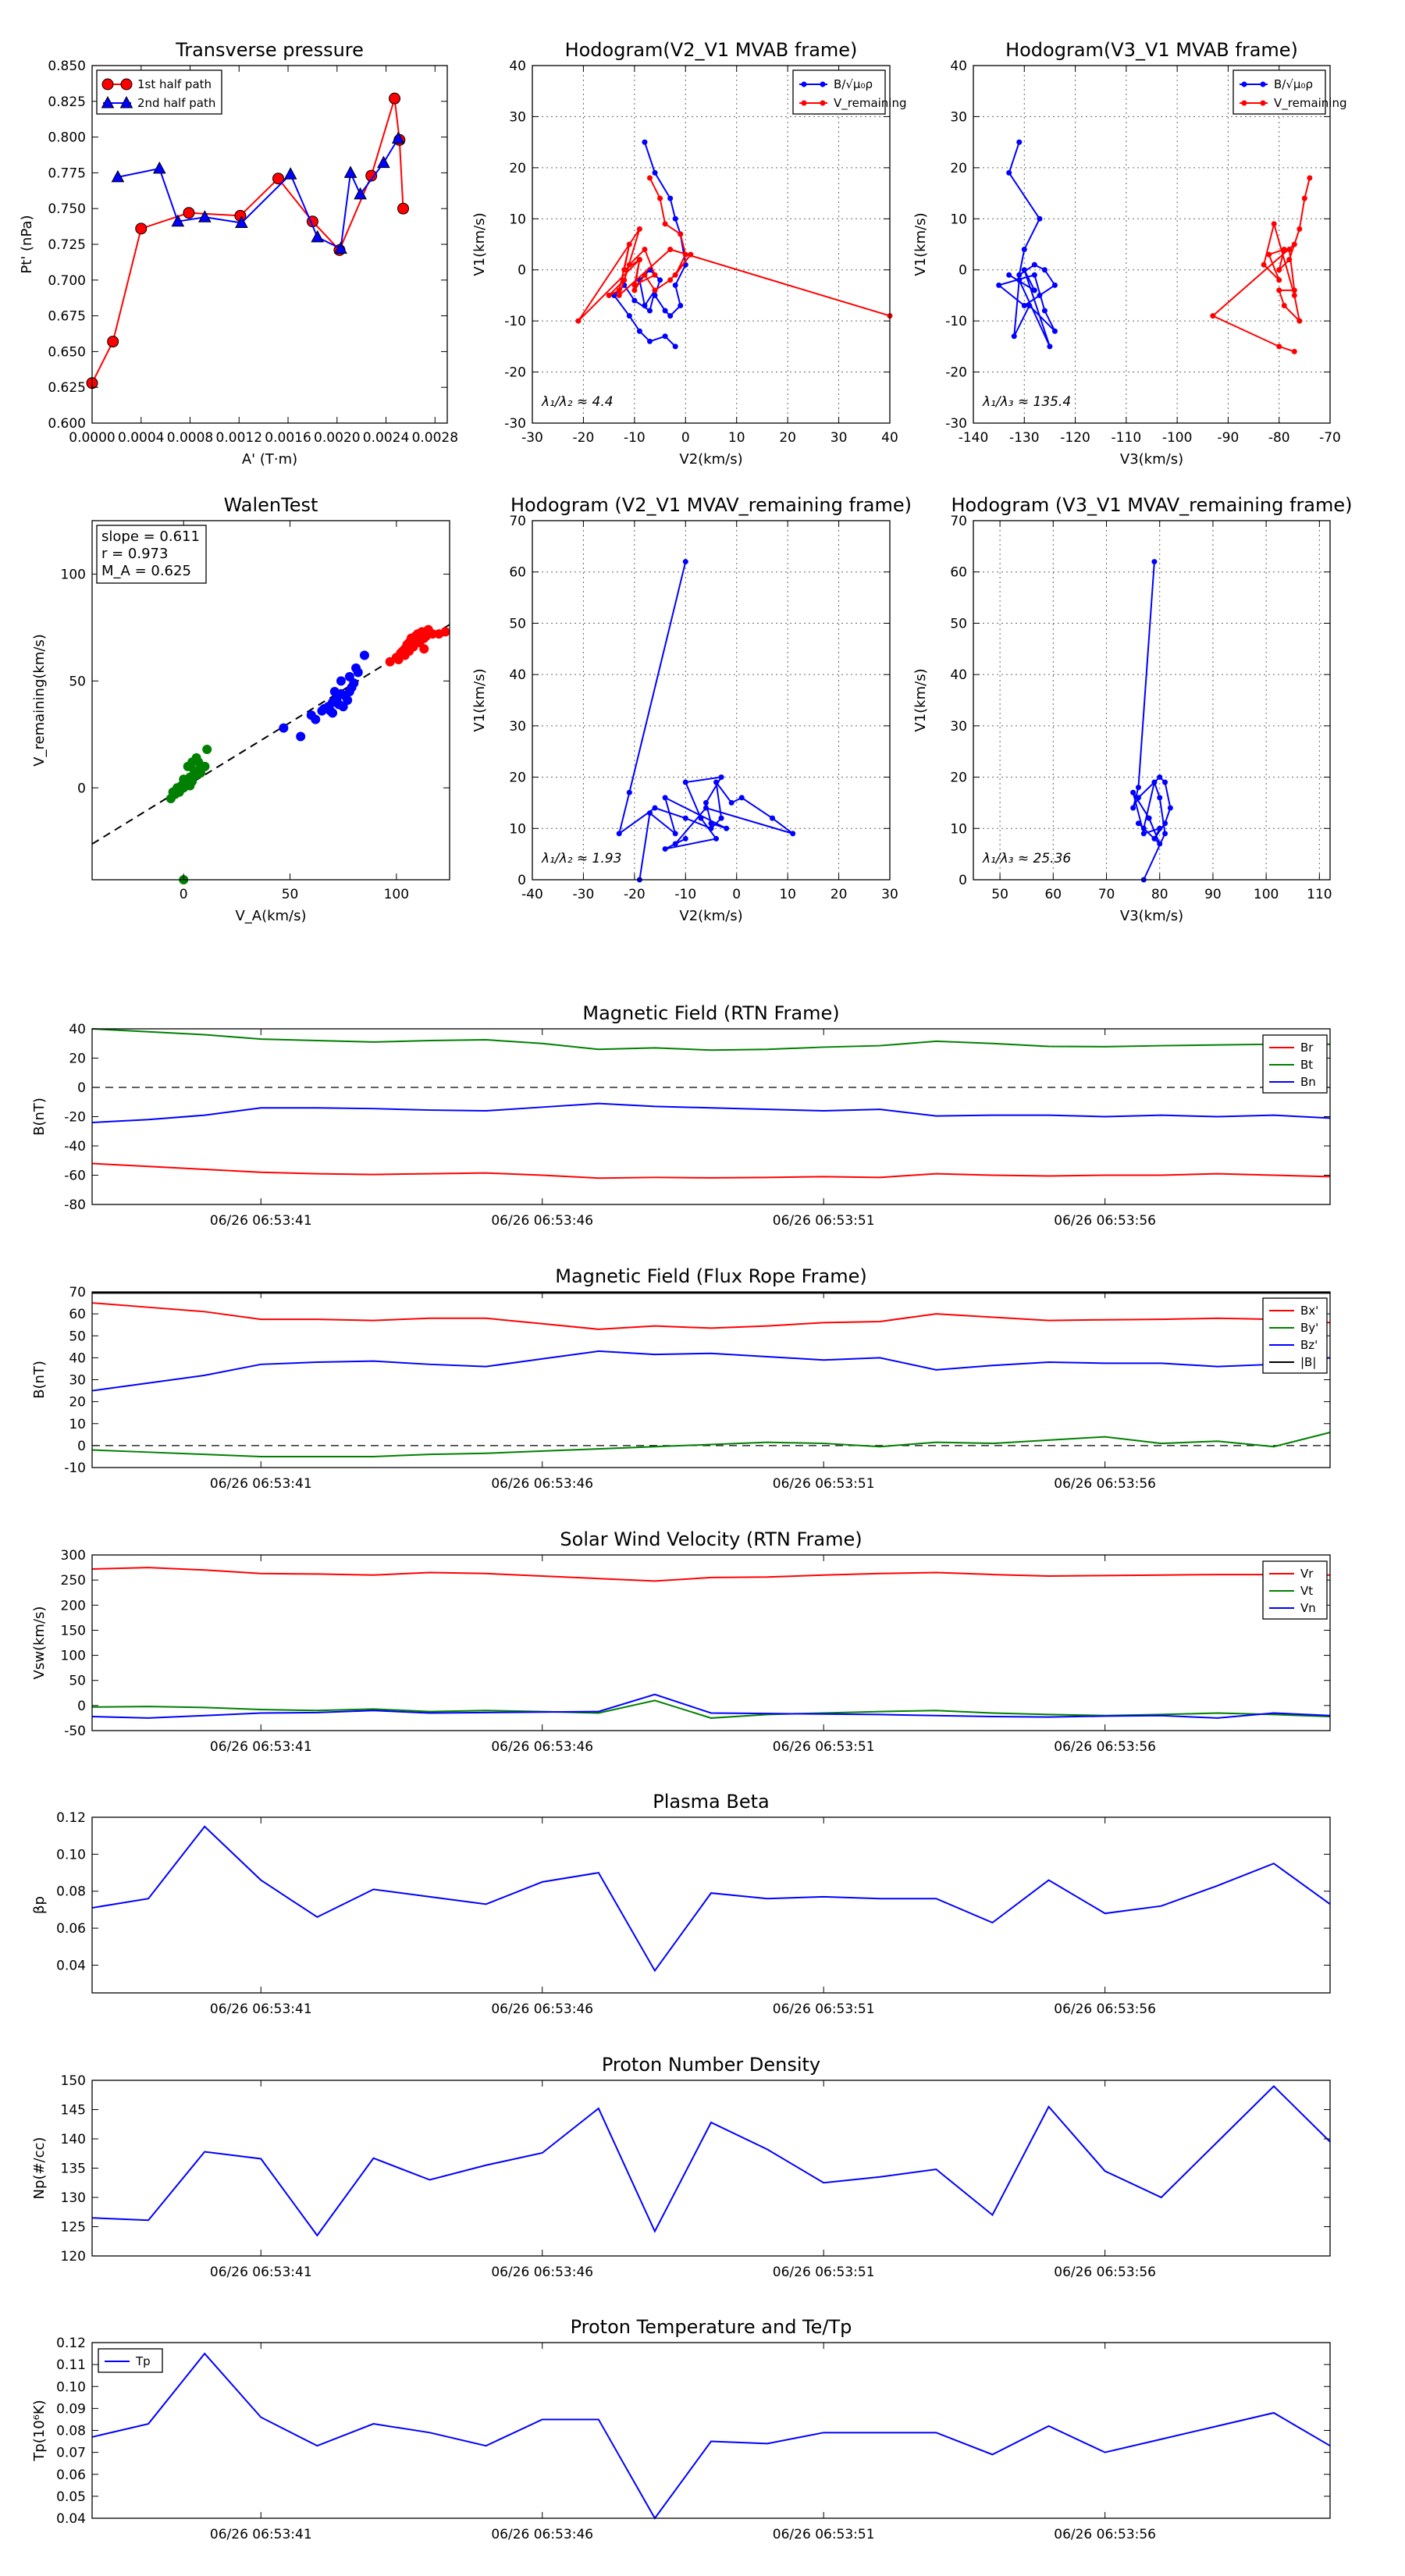 The width and height of the screenshot is (1405, 2576). I want to click on x-tick-label: -100, so click(1177, 438).